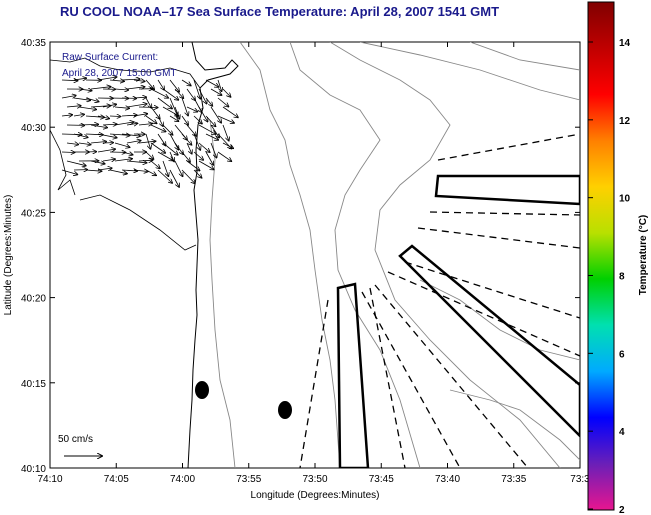 This screenshot has height=515, width=651. I want to click on colorbar-tick-label: 8, so click(622, 277).